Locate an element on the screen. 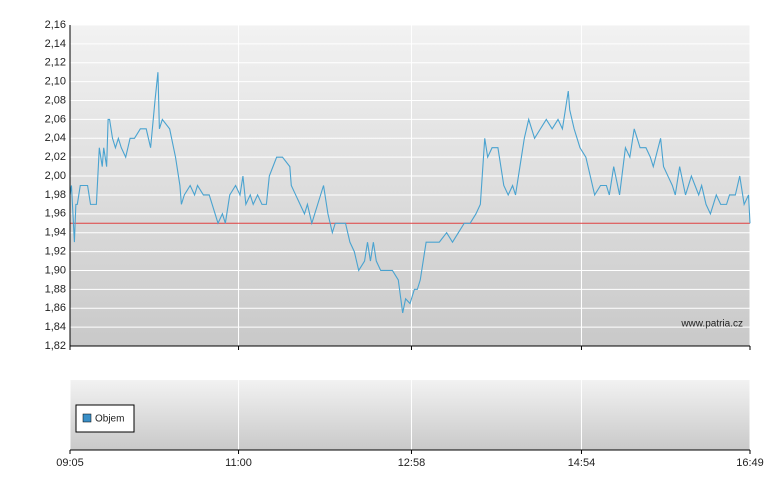  y-tick-label: 2,02 is located at coordinates (55, 157).